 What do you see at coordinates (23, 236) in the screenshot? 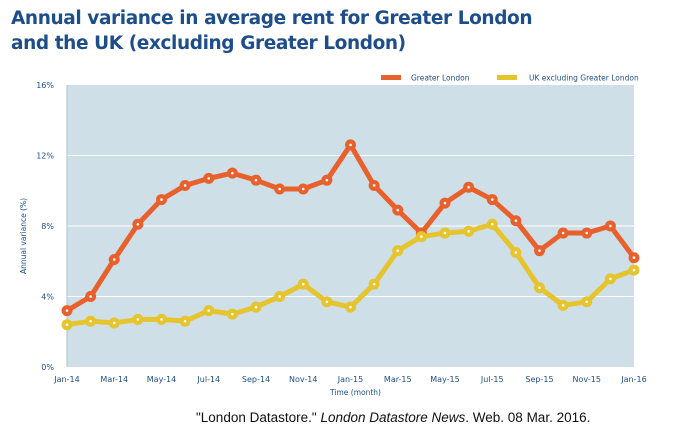
I see `y-axis-label: Annual variance (%)` at bounding box center [23, 236].